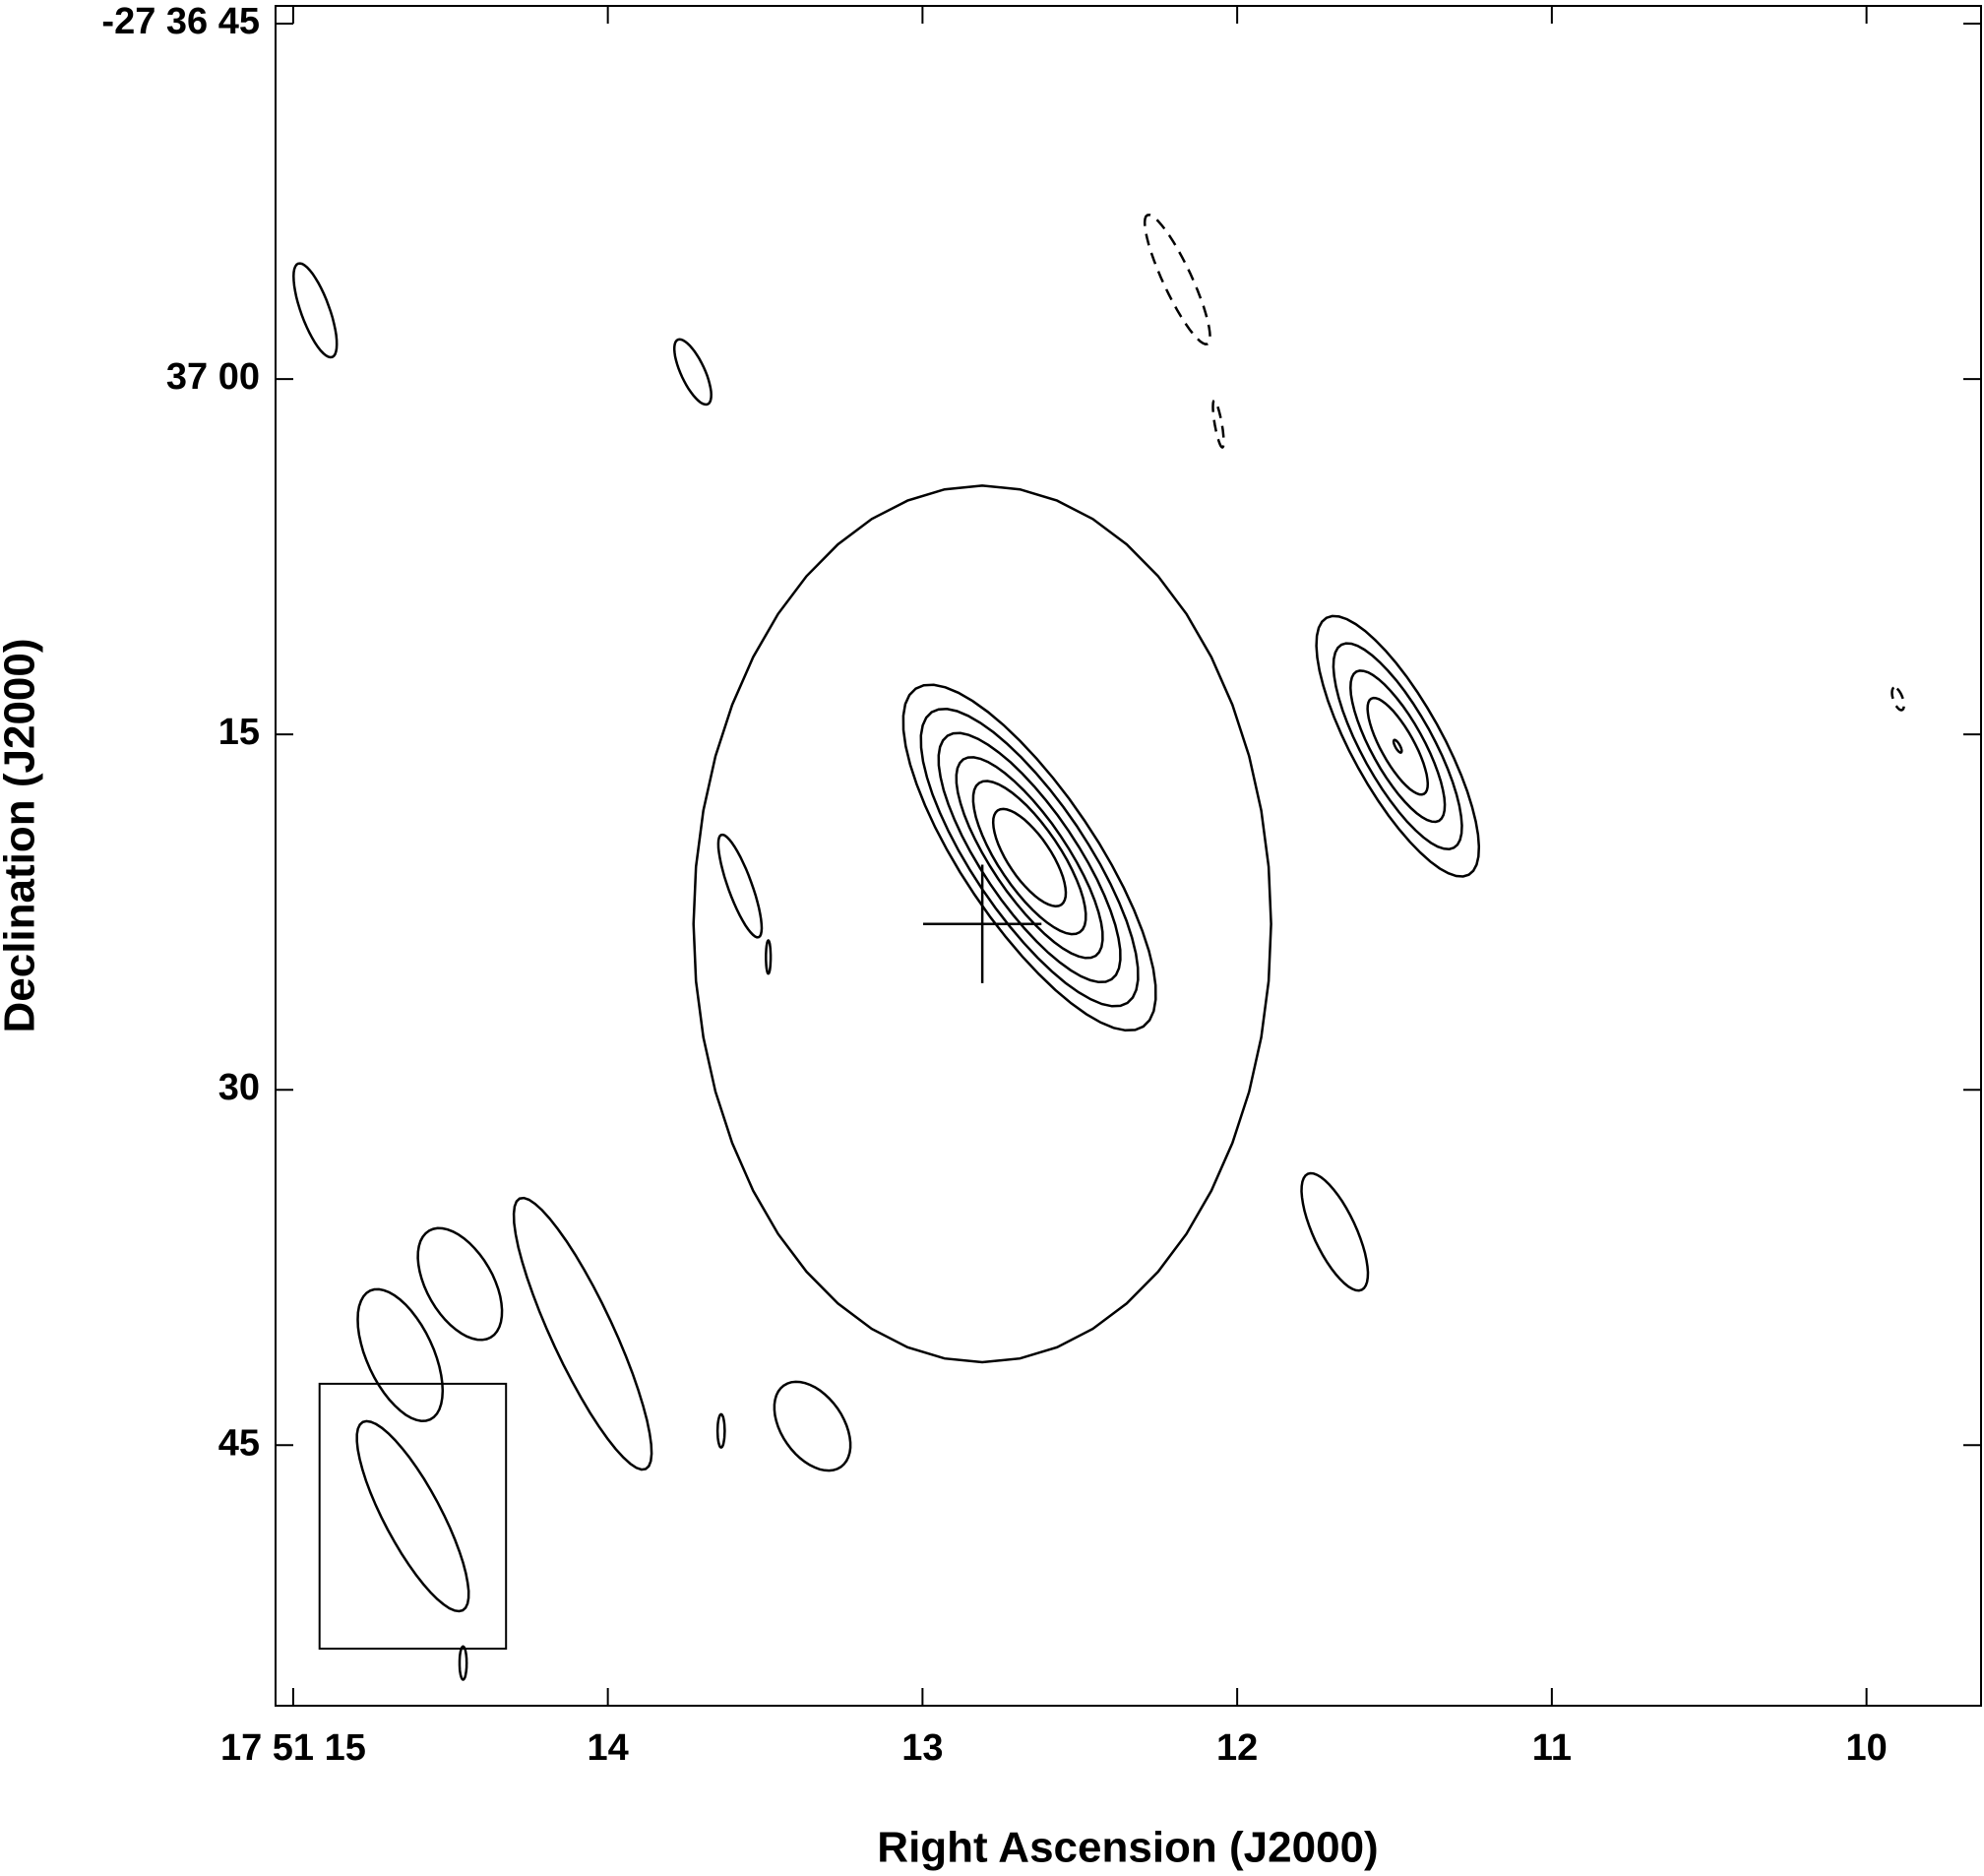 Image resolution: width=1984 pixels, height=1876 pixels. What do you see at coordinates (293, 1748) in the screenshot?
I see `x-tick-label: 17 51 15` at bounding box center [293, 1748].